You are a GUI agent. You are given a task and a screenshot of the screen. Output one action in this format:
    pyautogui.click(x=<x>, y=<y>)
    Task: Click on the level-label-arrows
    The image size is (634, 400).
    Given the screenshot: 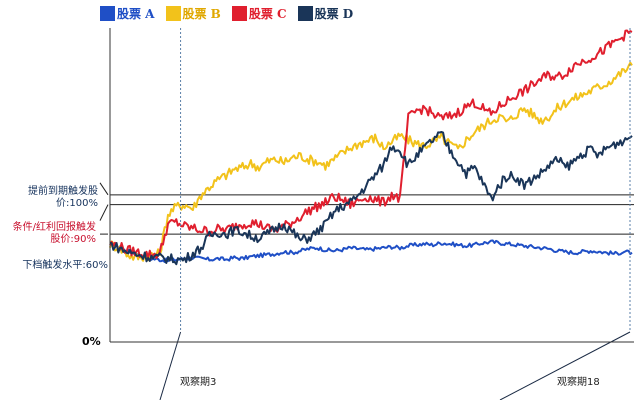 What is the action you would take?
    pyautogui.click(x=104, y=208)
    